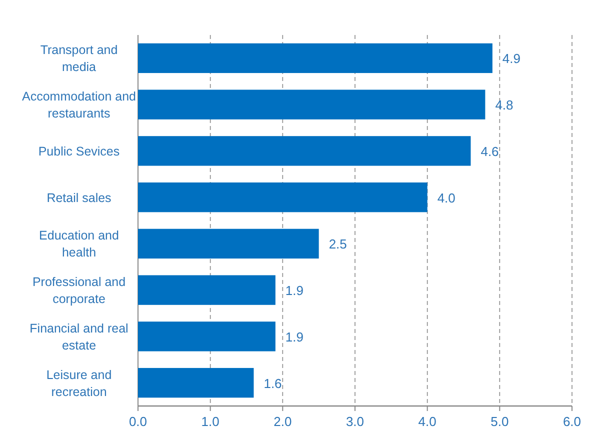  What do you see at coordinates (210, 421) in the screenshot?
I see `x-tick-label: 1.0` at bounding box center [210, 421].